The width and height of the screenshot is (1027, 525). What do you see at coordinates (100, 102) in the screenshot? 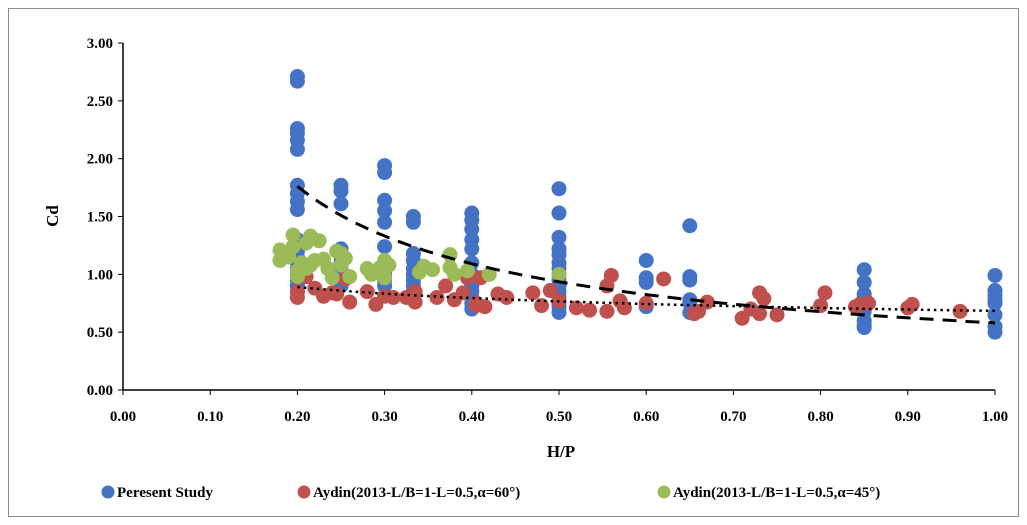
I see `y-tick-label: 2.50` at bounding box center [100, 102].